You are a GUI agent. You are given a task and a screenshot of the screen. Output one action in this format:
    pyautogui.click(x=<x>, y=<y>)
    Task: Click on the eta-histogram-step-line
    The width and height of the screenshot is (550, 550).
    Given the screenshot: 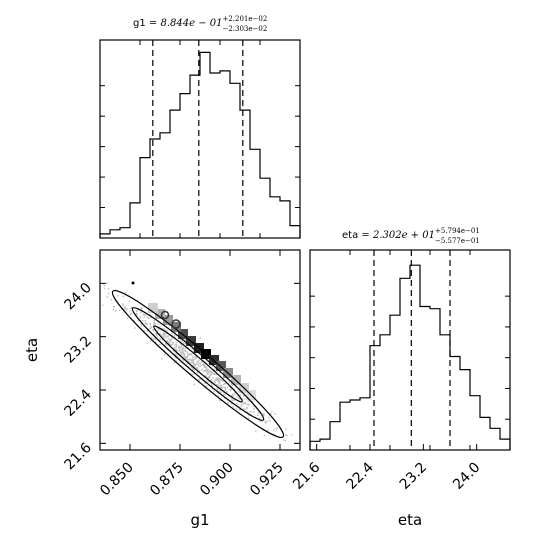 What is the action you would take?
    pyautogui.click(x=410, y=357)
    